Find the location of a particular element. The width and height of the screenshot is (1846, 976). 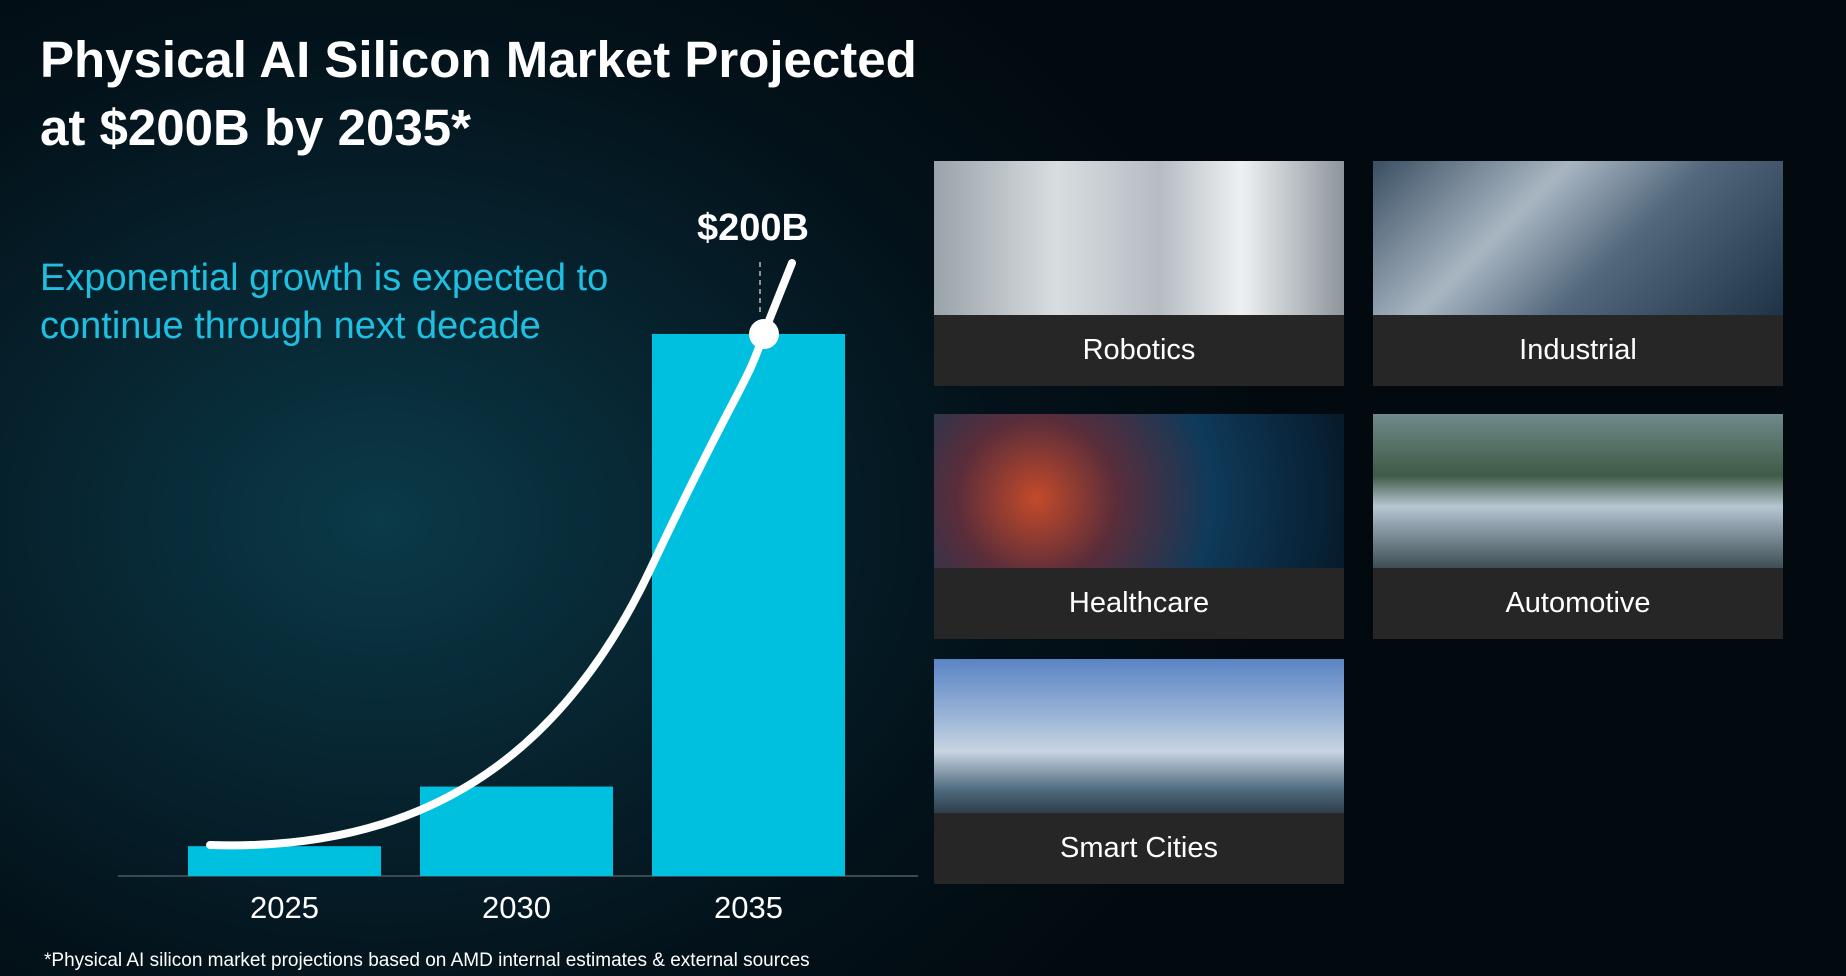

panel: Automotive is located at coordinates (1578, 526).